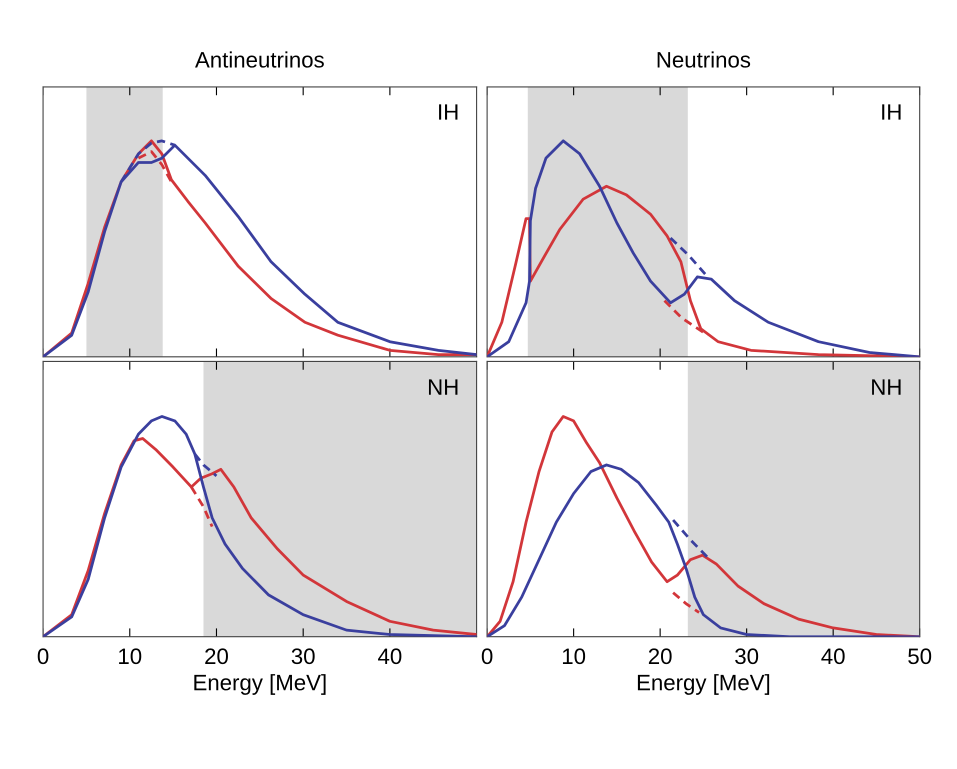 This screenshot has height=769, width=957. I want to click on x-tick-label: 50, so click(920, 656).